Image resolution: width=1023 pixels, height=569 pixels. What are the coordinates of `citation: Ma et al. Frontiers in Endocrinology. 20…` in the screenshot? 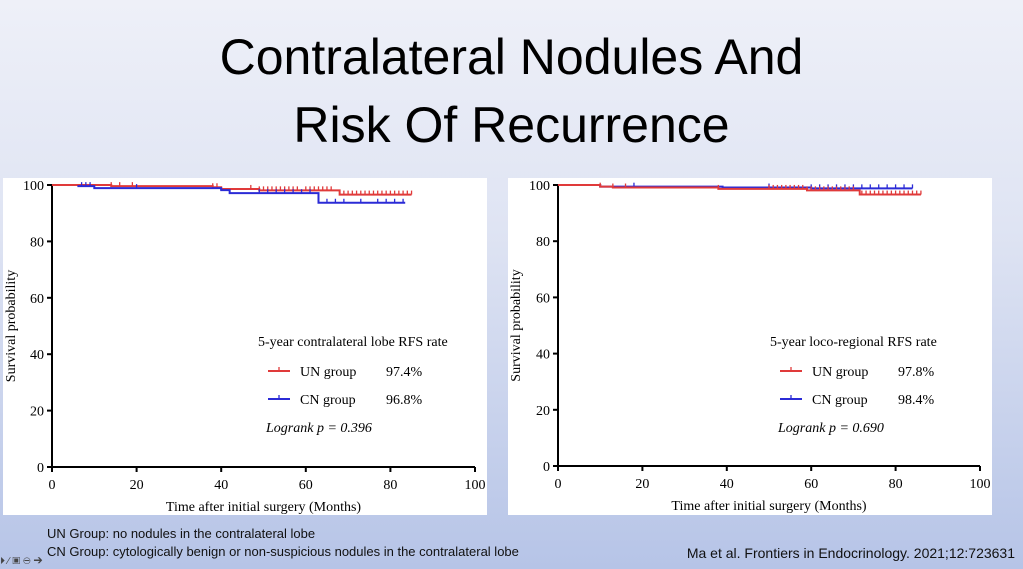 It's located at (850, 553).